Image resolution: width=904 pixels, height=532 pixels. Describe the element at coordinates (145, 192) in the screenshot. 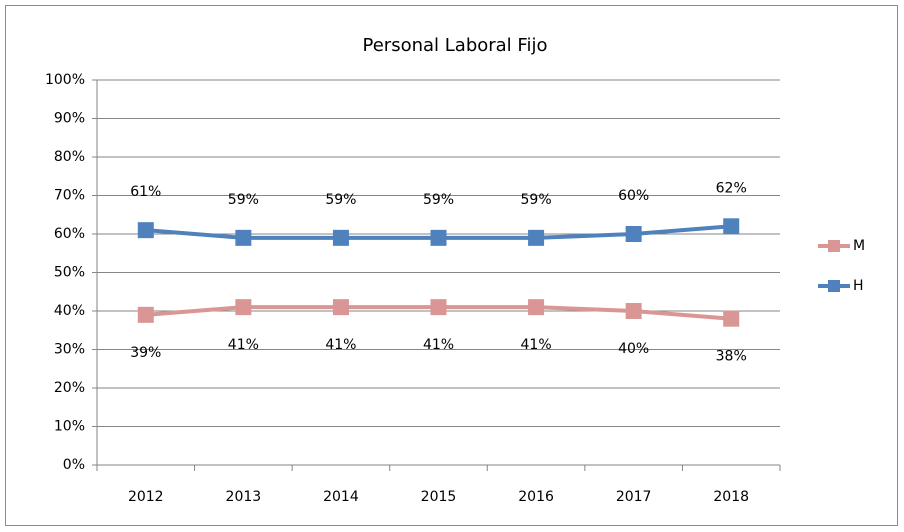

I see `data-label: 61%` at that location.